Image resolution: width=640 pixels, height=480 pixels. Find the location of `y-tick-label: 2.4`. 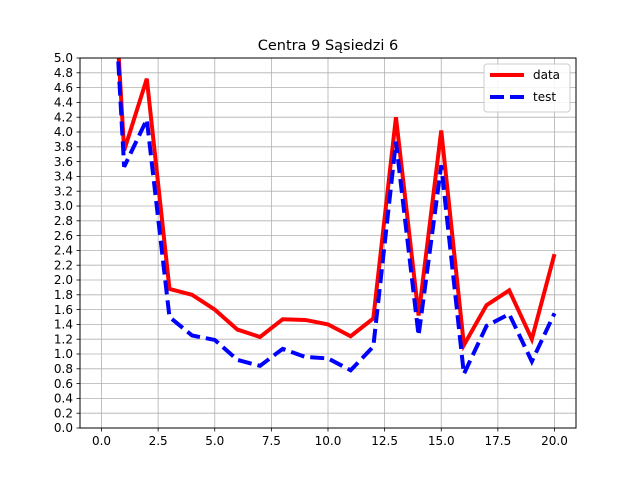

y-tick-label: 2.4 is located at coordinates (63, 251).